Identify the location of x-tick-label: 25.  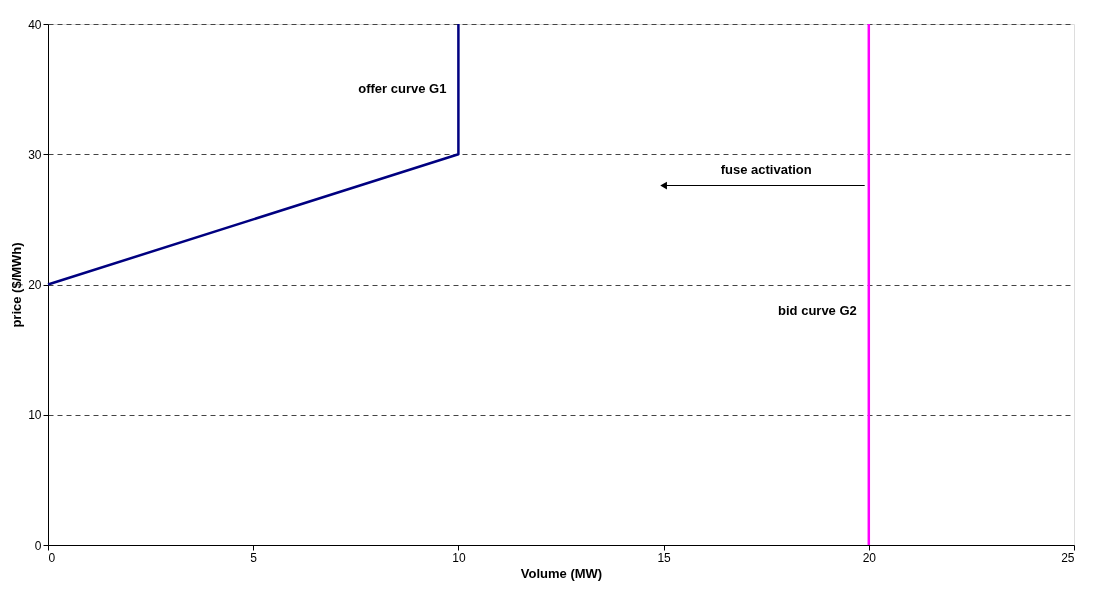
(1068, 557).